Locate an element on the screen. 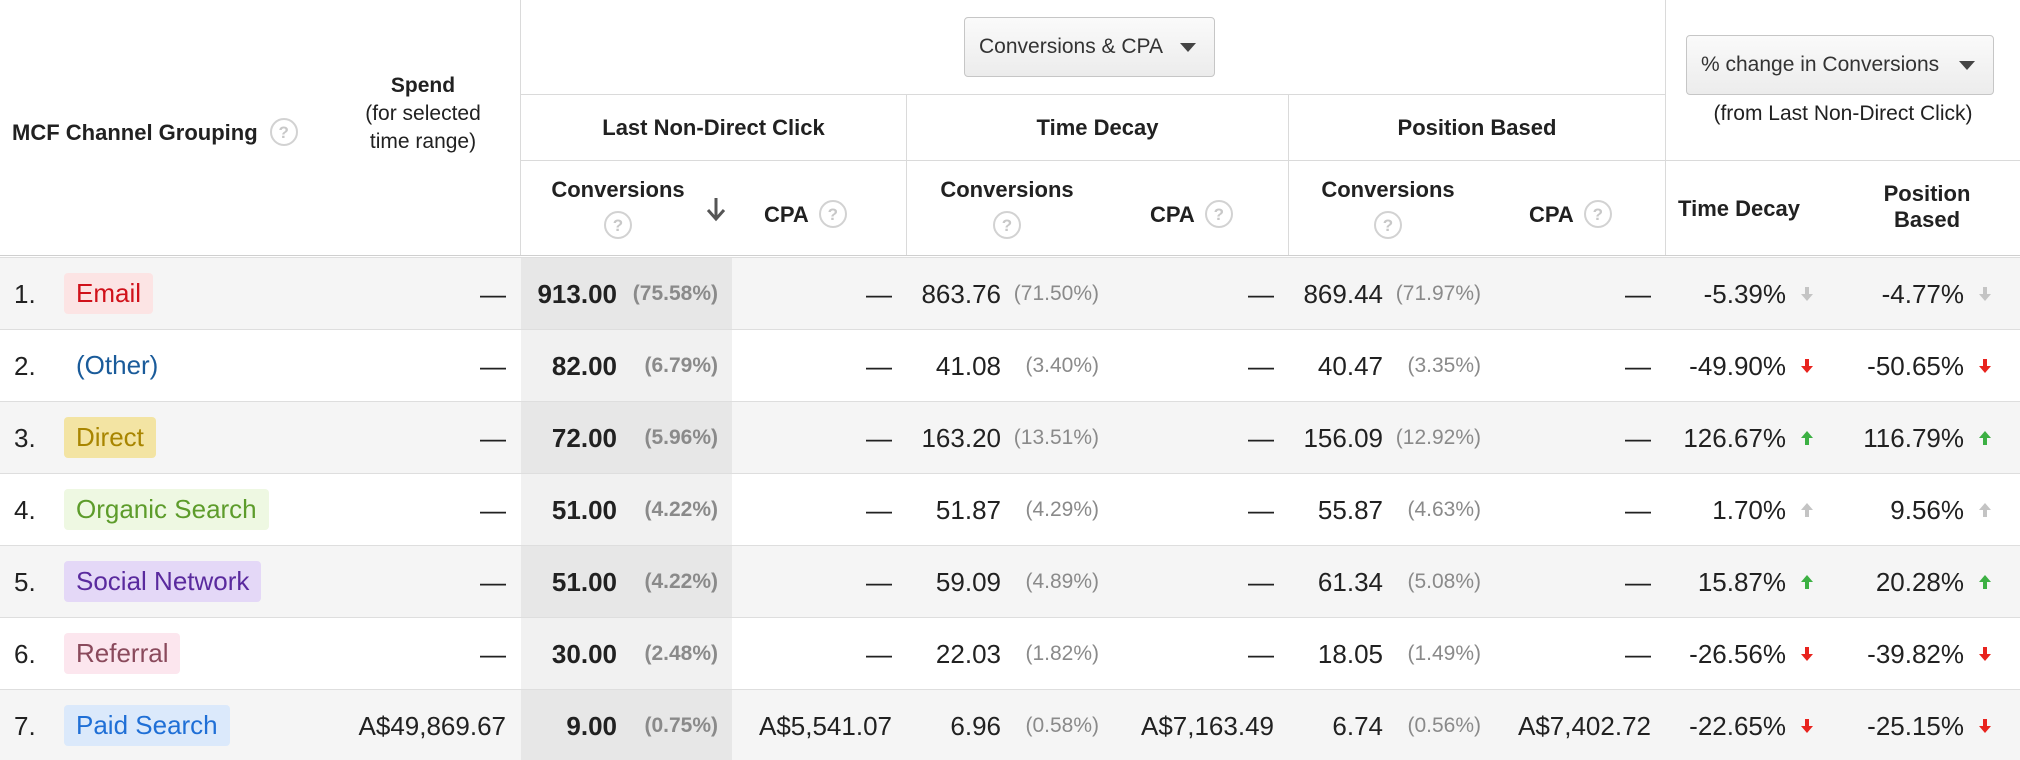 This screenshot has width=2020, height=760. pb-conversions-pct: (0.56%) is located at coordinates (1444, 725).